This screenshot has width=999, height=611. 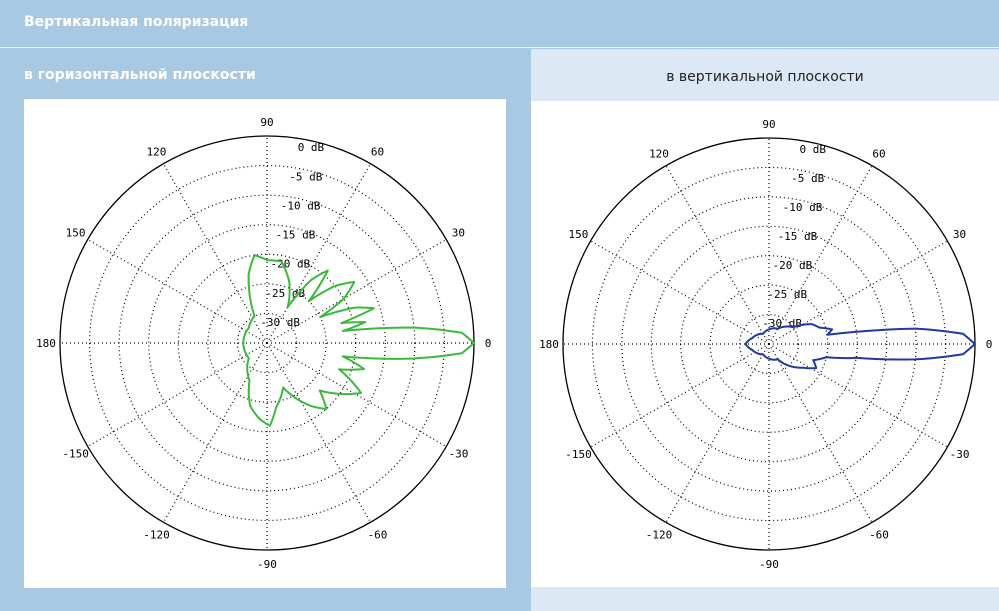 I want to click on vertical-plane-title-bar: в вертикальной плоскости, so click(x=765, y=75).